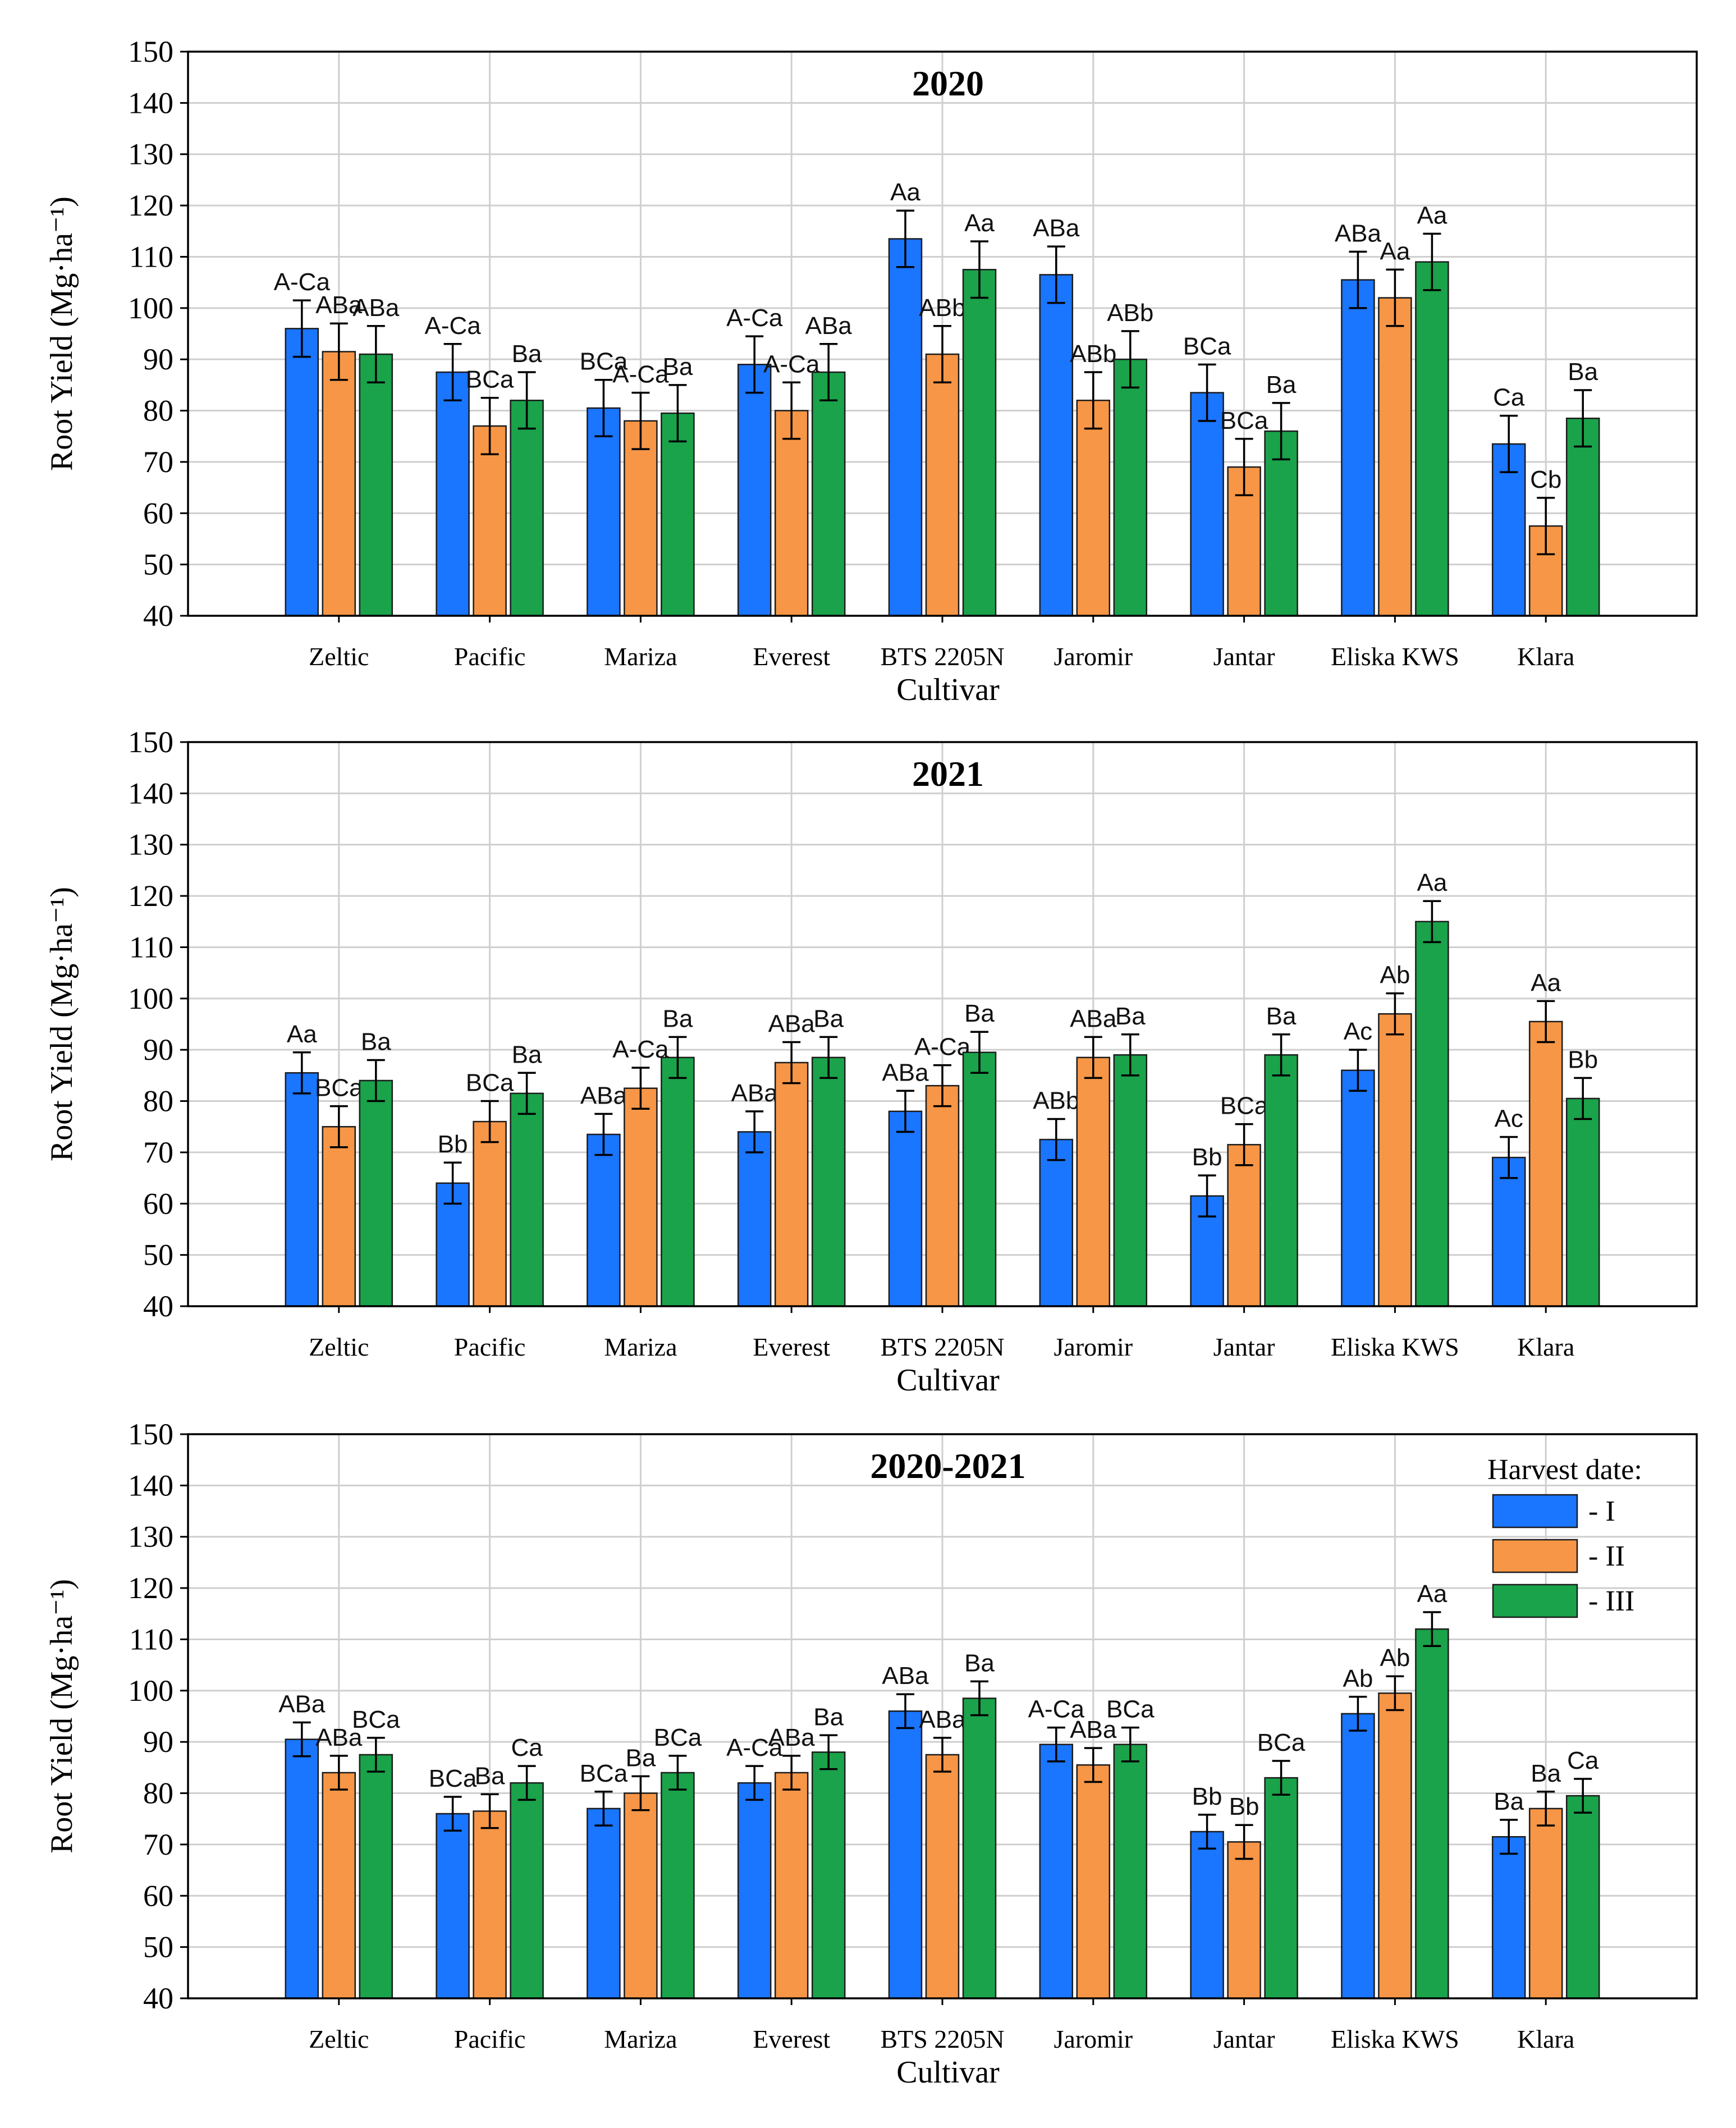  Describe the element at coordinates (1395, 975) in the screenshot. I see `significance-label: Ab` at that location.